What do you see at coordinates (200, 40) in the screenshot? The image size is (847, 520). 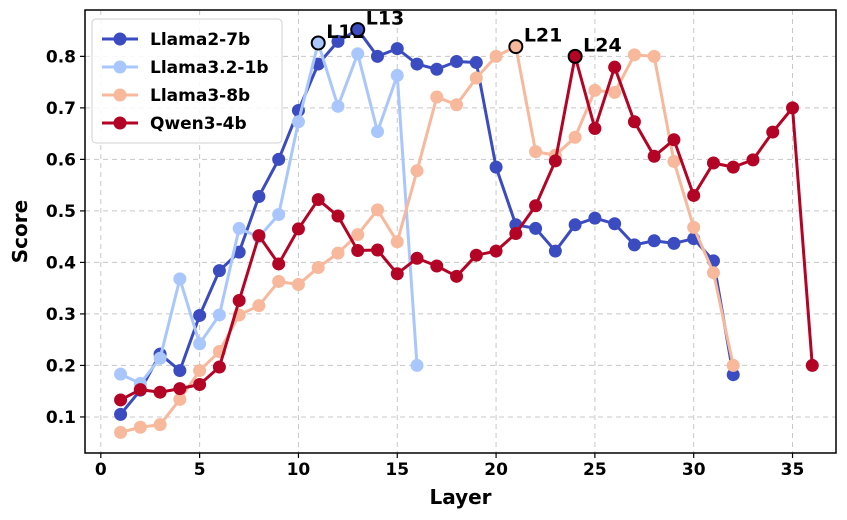 I see `legend-entry-label: Llama2-7b` at bounding box center [200, 40].